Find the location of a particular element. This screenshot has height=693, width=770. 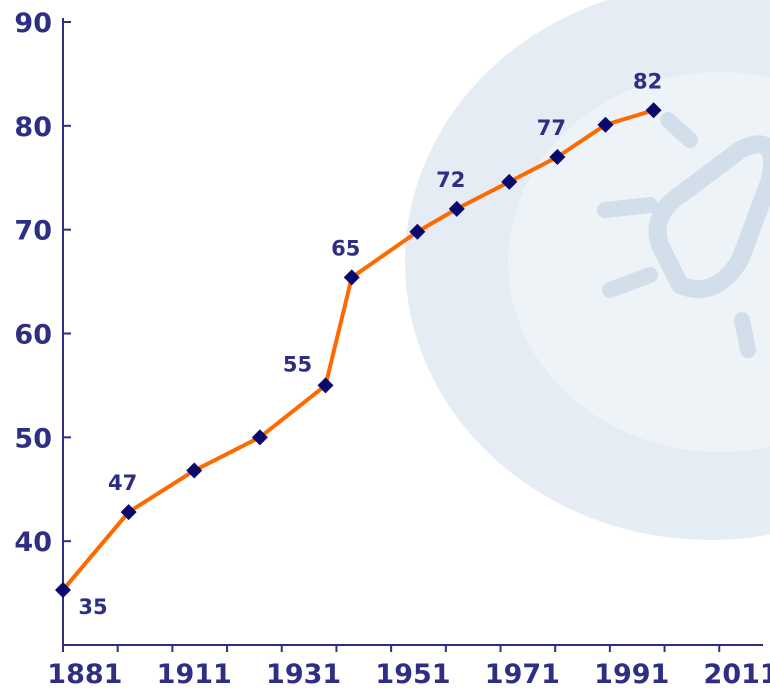

x-tick-label: 1881 is located at coordinates (84, 674).